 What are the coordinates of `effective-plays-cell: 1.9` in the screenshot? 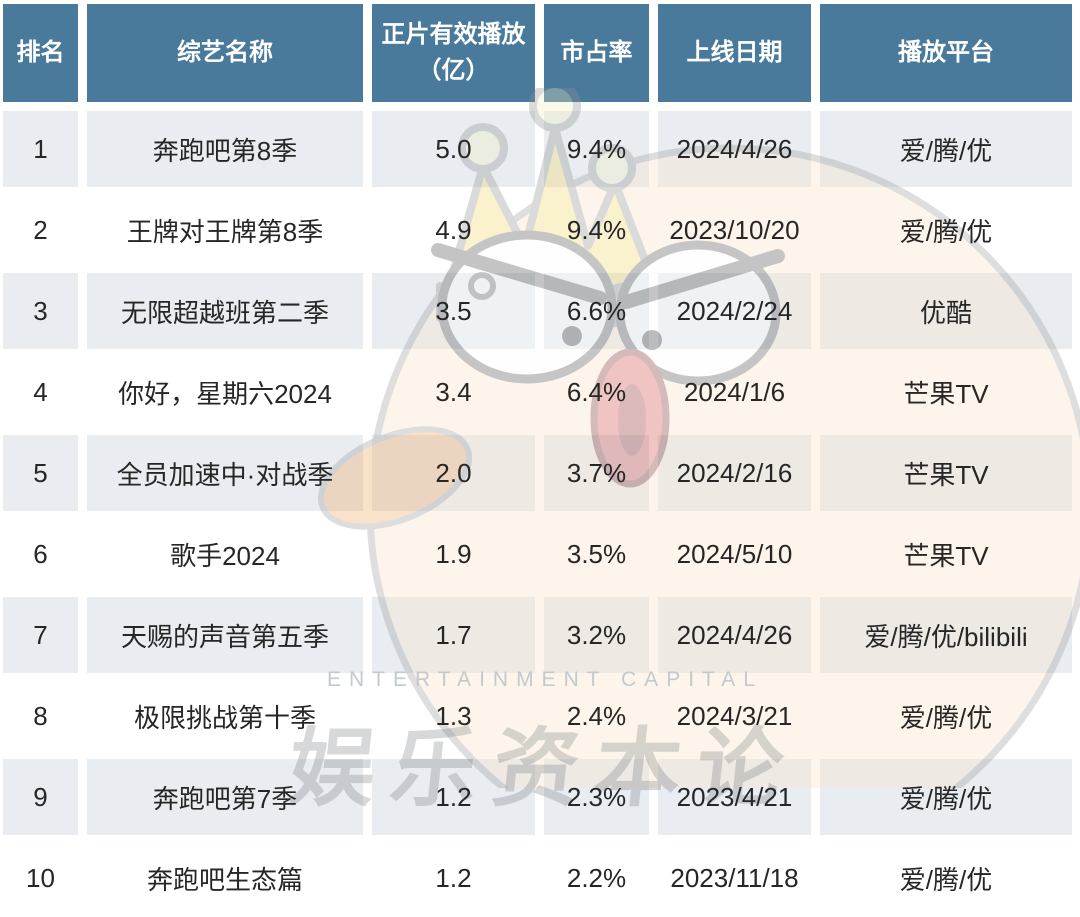 It's located at (453, 553).